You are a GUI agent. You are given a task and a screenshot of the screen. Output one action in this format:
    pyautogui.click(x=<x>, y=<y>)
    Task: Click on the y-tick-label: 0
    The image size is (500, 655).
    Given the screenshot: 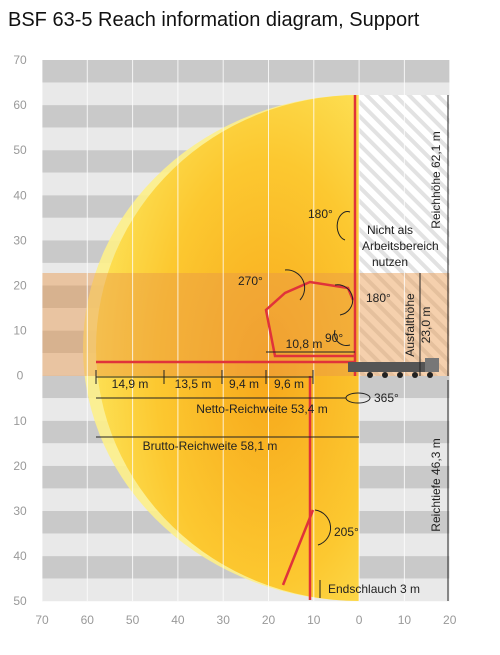 What is the action you would take?
    pyautogui.click(x=20, y=376)
    